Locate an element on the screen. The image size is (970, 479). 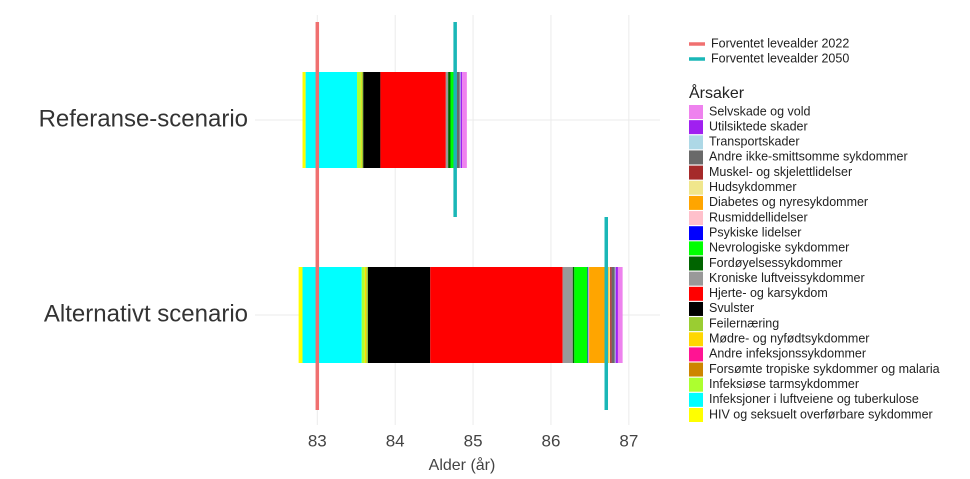
legend-label: Infeksiøse tarmsykdommer is located at coordinates (784, 384).